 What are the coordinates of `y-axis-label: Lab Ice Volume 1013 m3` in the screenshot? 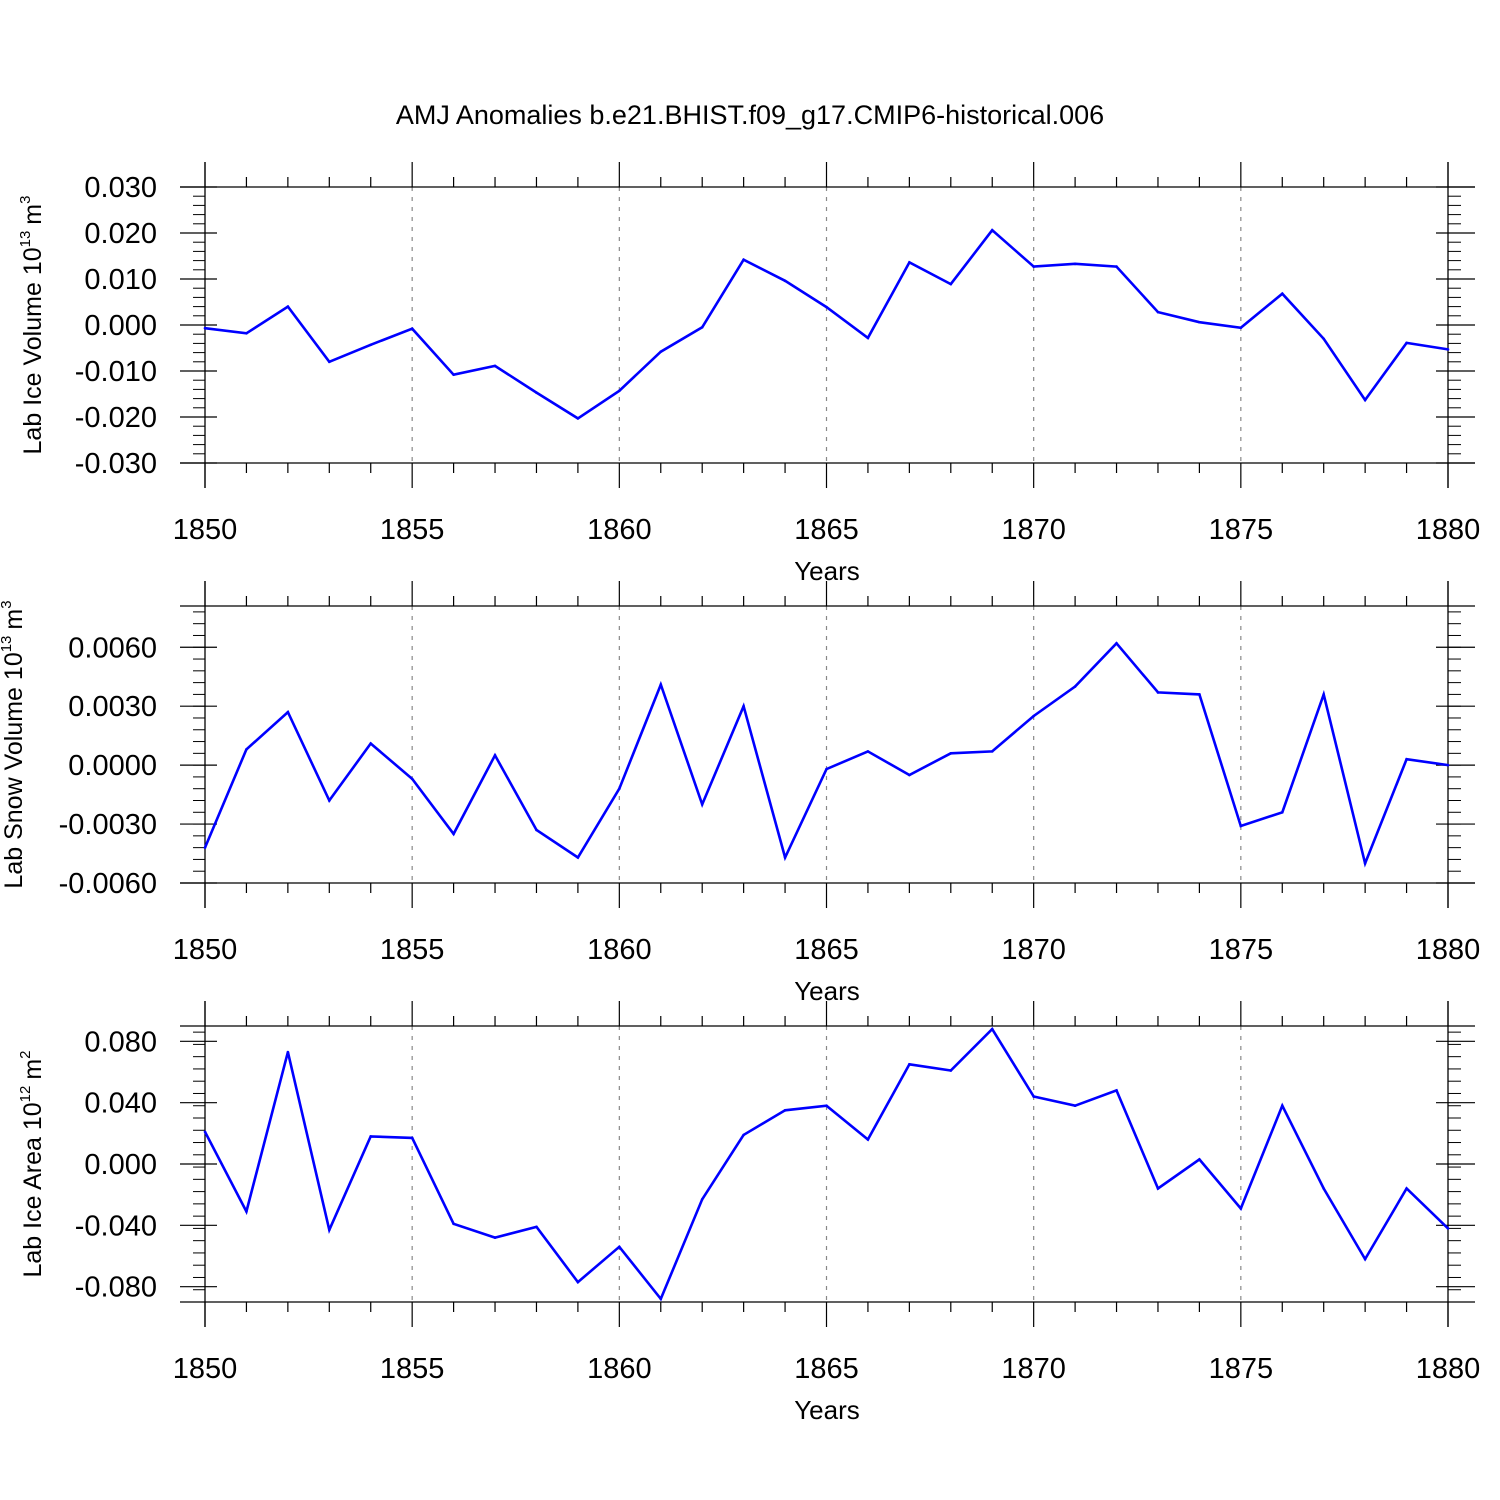 It's located at (32, 325).